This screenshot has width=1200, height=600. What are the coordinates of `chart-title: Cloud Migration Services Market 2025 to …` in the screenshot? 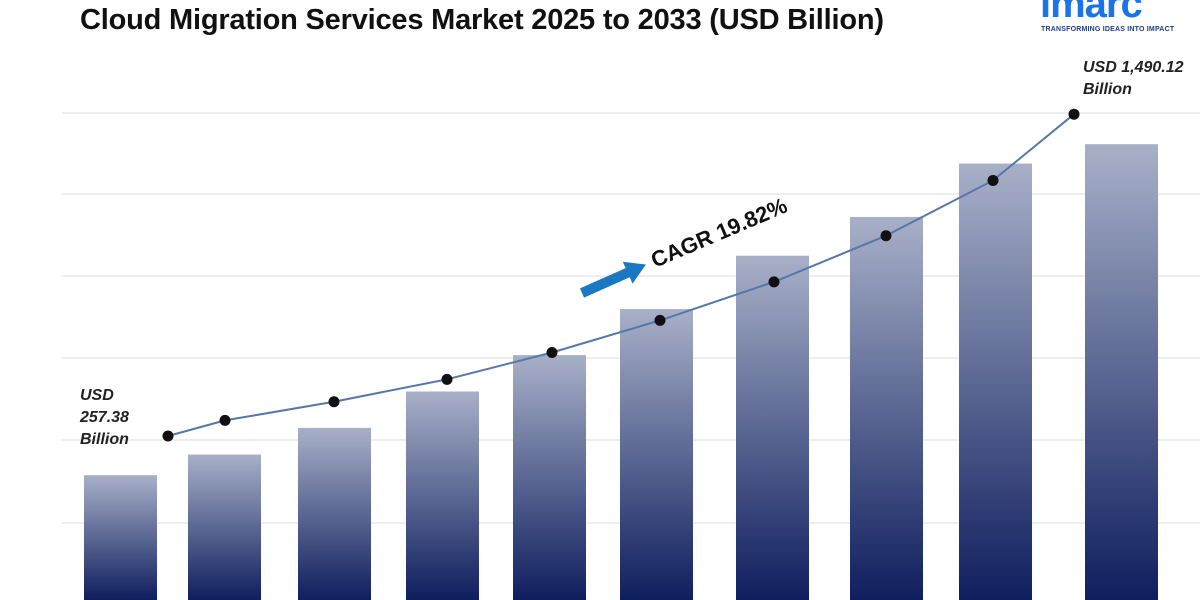 It's located at (482, 20).